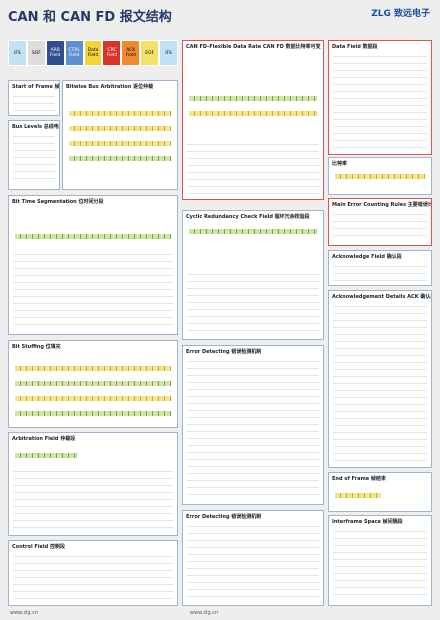 Image resolution: width=440 pixels, height=620 pixels. Describe the element at coordinates (380, 222) in the screenshot. I see `panel: Main Error Counting Rules 主要错误计数规则` at that location.